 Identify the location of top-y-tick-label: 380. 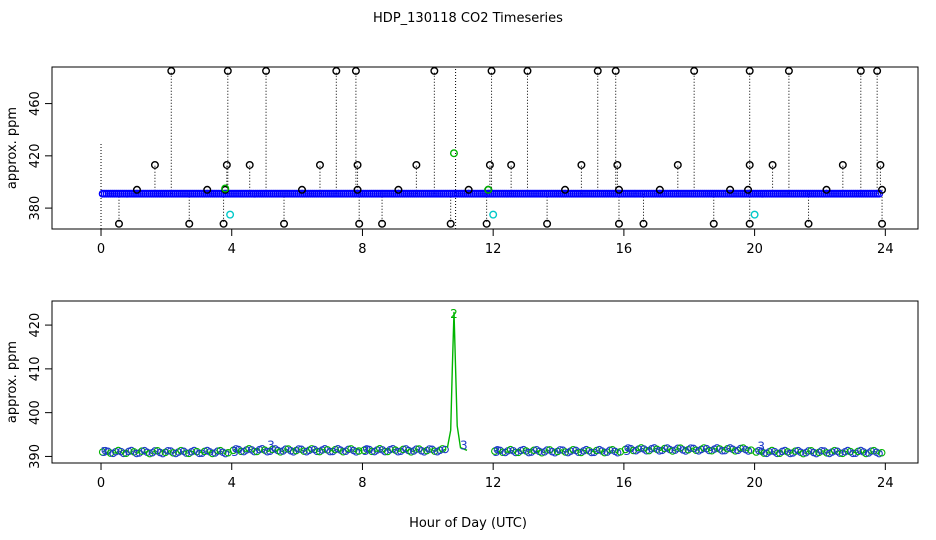
(35, 208).